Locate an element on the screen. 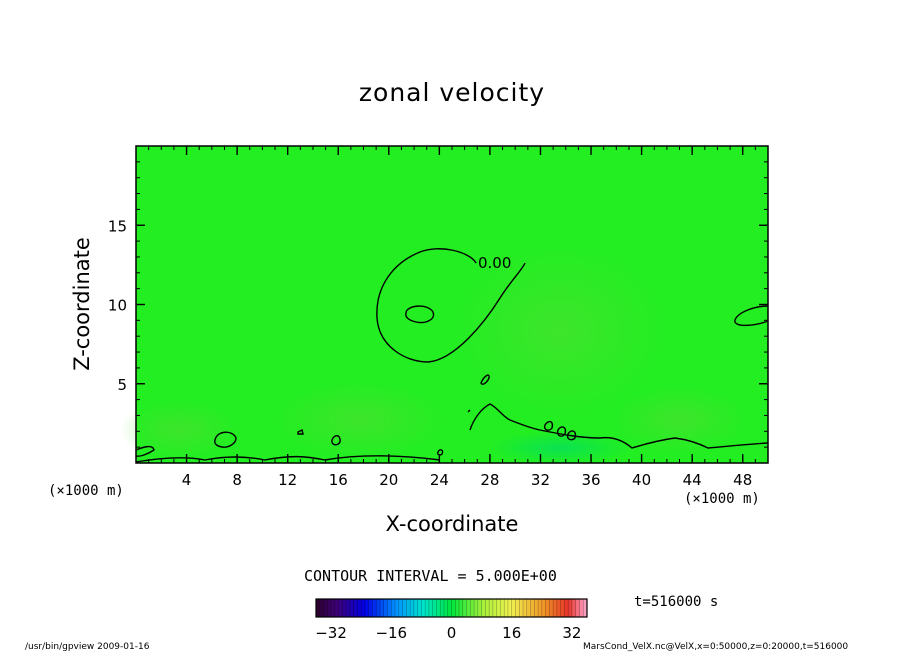 The height and width of the screenshot is (654, 904). x-tick-label: 40 is located at coordinates (641, 480).